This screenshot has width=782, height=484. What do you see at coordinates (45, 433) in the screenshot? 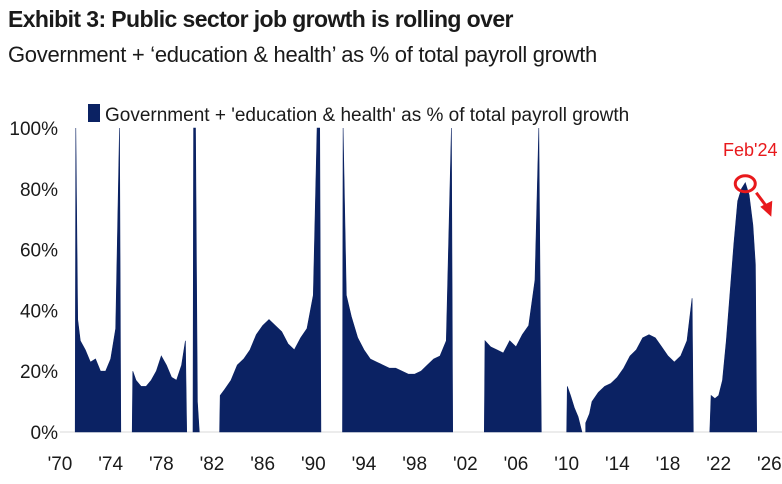
I see `y-tick-label: 0%` at bounding box center [45, 433].